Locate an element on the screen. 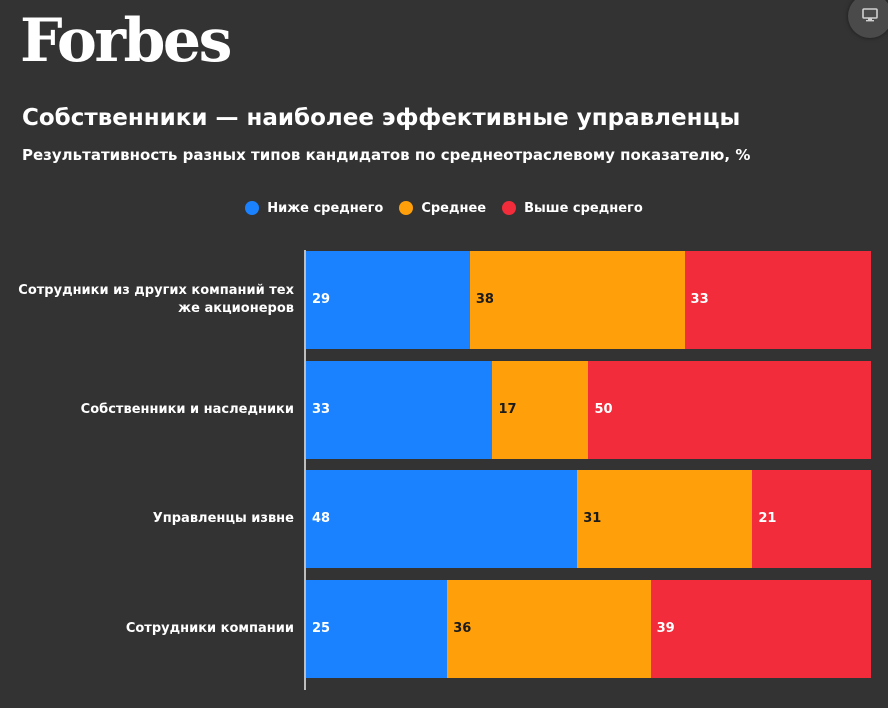  forbes-logo: Forbes is located at coordinates (126, 41).